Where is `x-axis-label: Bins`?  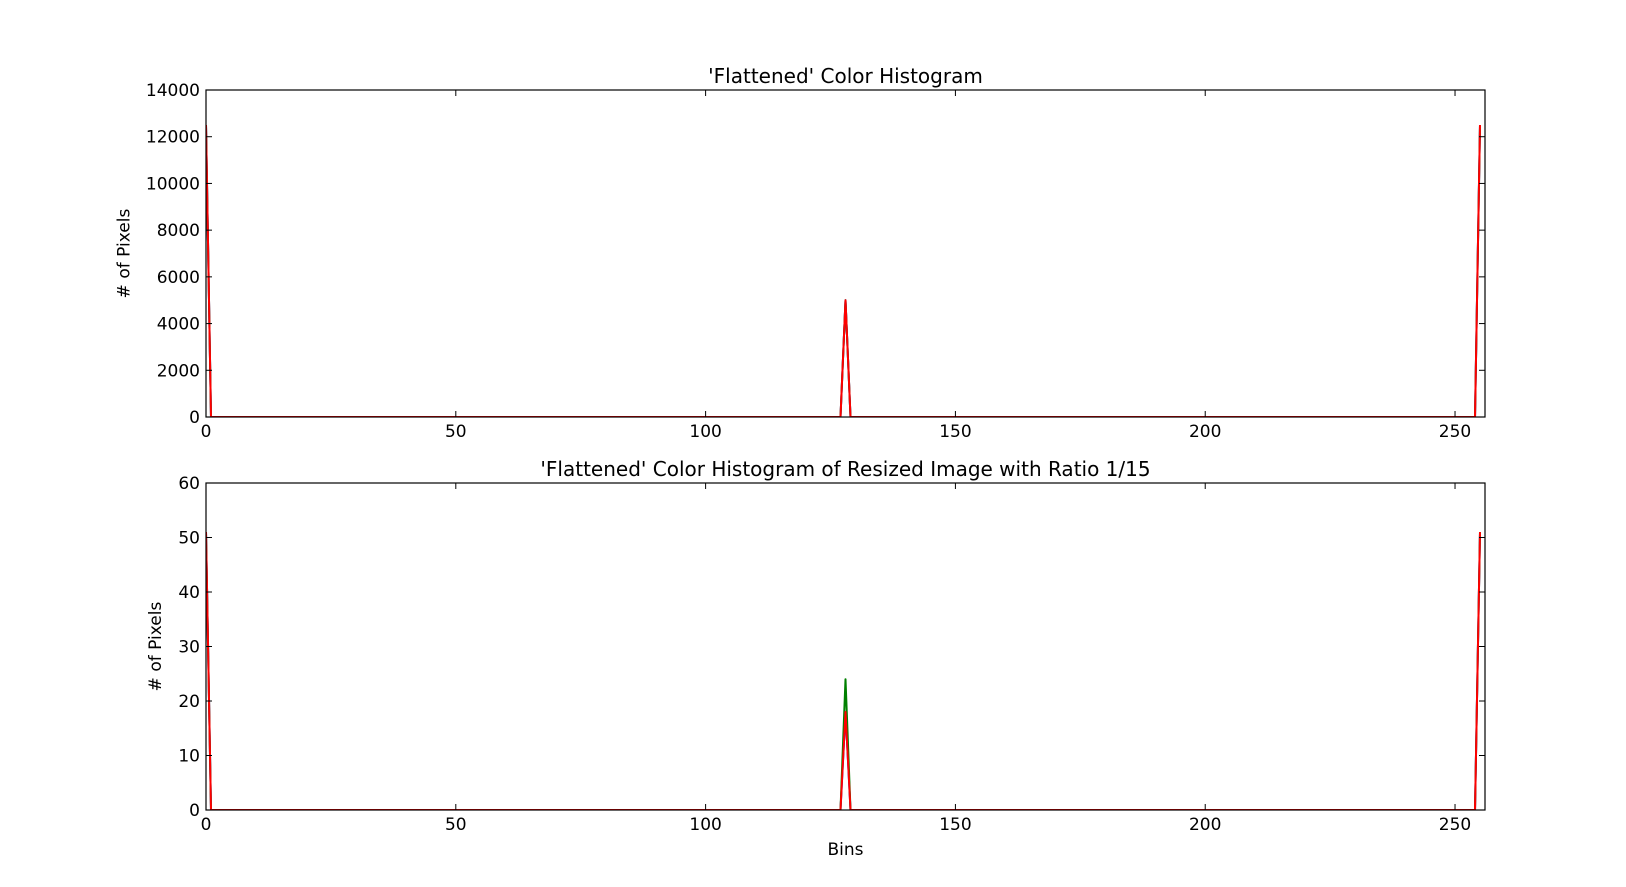
x-axis-label: Bins is located at coordinates (845, 850).